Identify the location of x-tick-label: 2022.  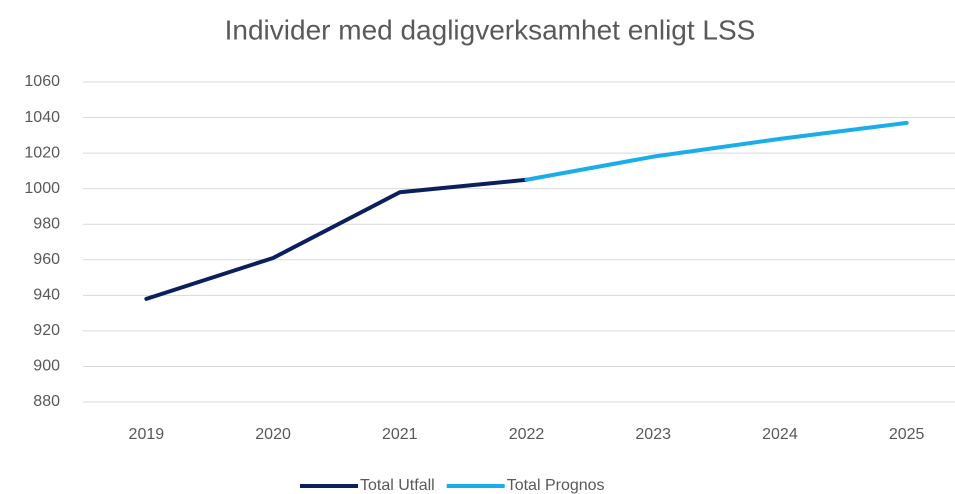
(527, 434).